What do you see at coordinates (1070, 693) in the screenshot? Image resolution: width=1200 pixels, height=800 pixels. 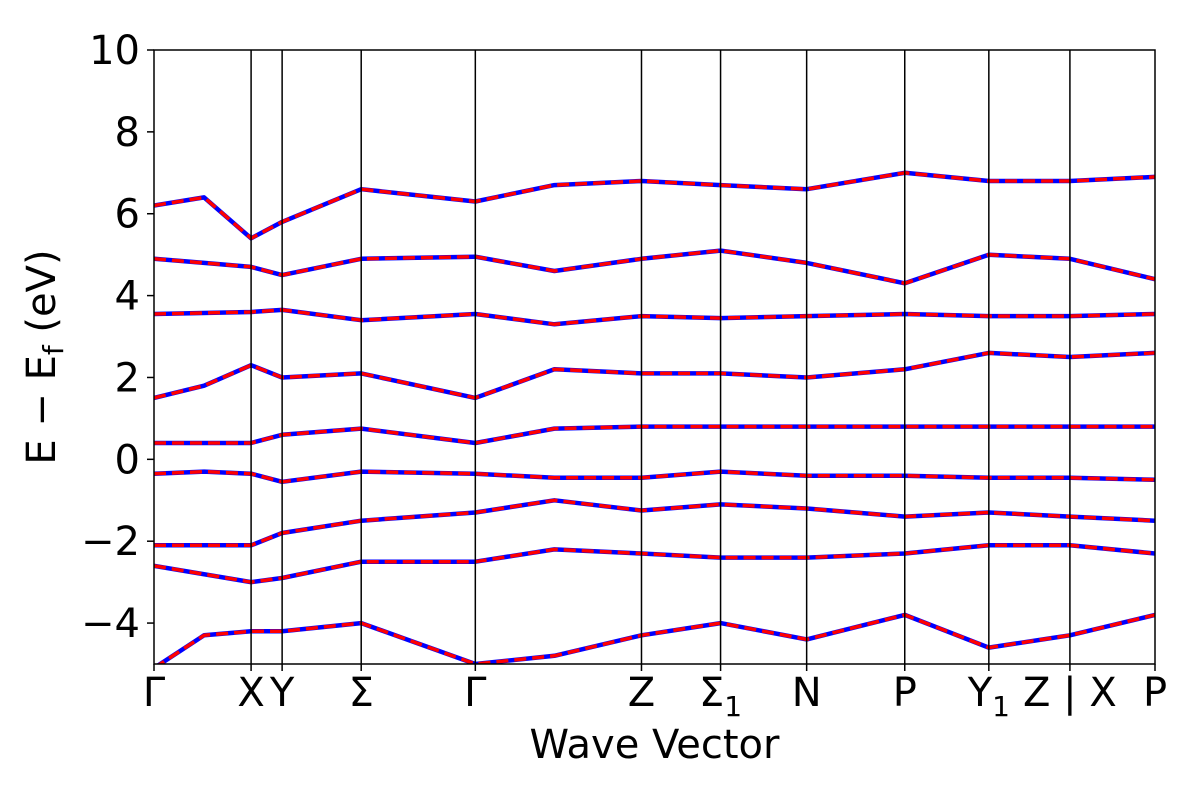 I see `x-tick-label: Z | X` at bounding box center [1070, 693].